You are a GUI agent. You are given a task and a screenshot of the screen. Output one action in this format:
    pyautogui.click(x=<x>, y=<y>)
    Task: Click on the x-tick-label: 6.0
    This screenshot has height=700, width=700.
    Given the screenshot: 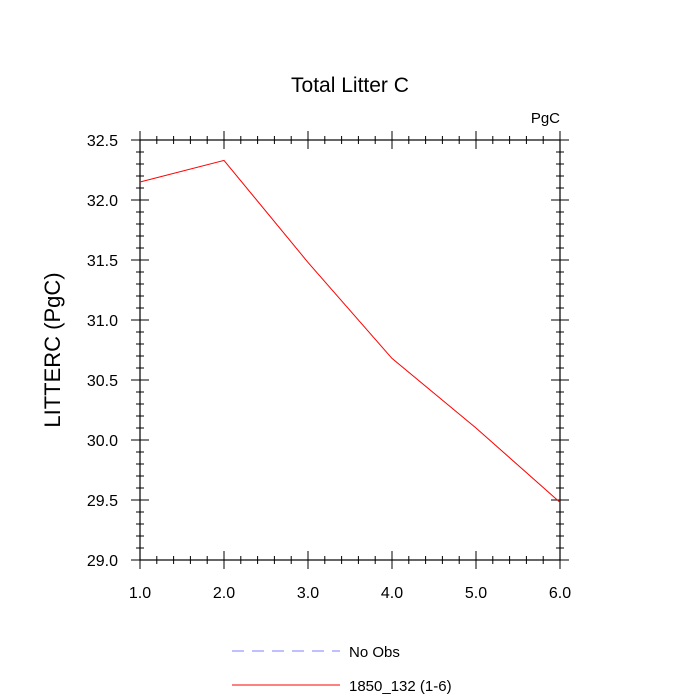 What is the action you would take?
    pyautogui.click(x=560, y=593)
    